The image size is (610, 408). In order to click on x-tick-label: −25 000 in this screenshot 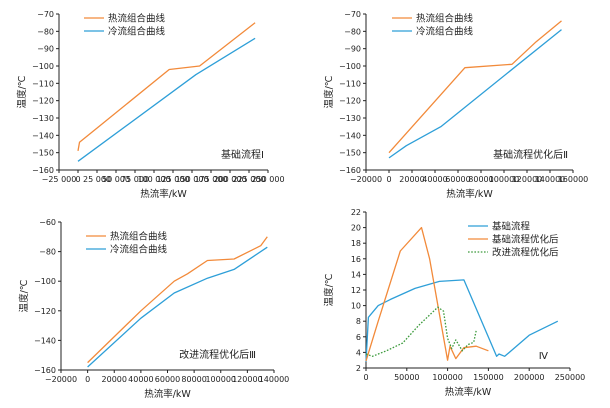, I will do `click(59, 179)`.